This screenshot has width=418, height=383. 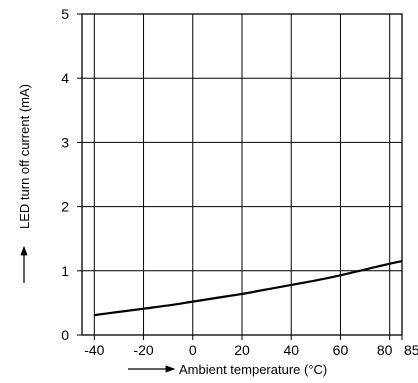 What do you see at coordinates (65, 142) in the screenshot?
I see `y-tick-label: 3` at bounding box center [65, 142].